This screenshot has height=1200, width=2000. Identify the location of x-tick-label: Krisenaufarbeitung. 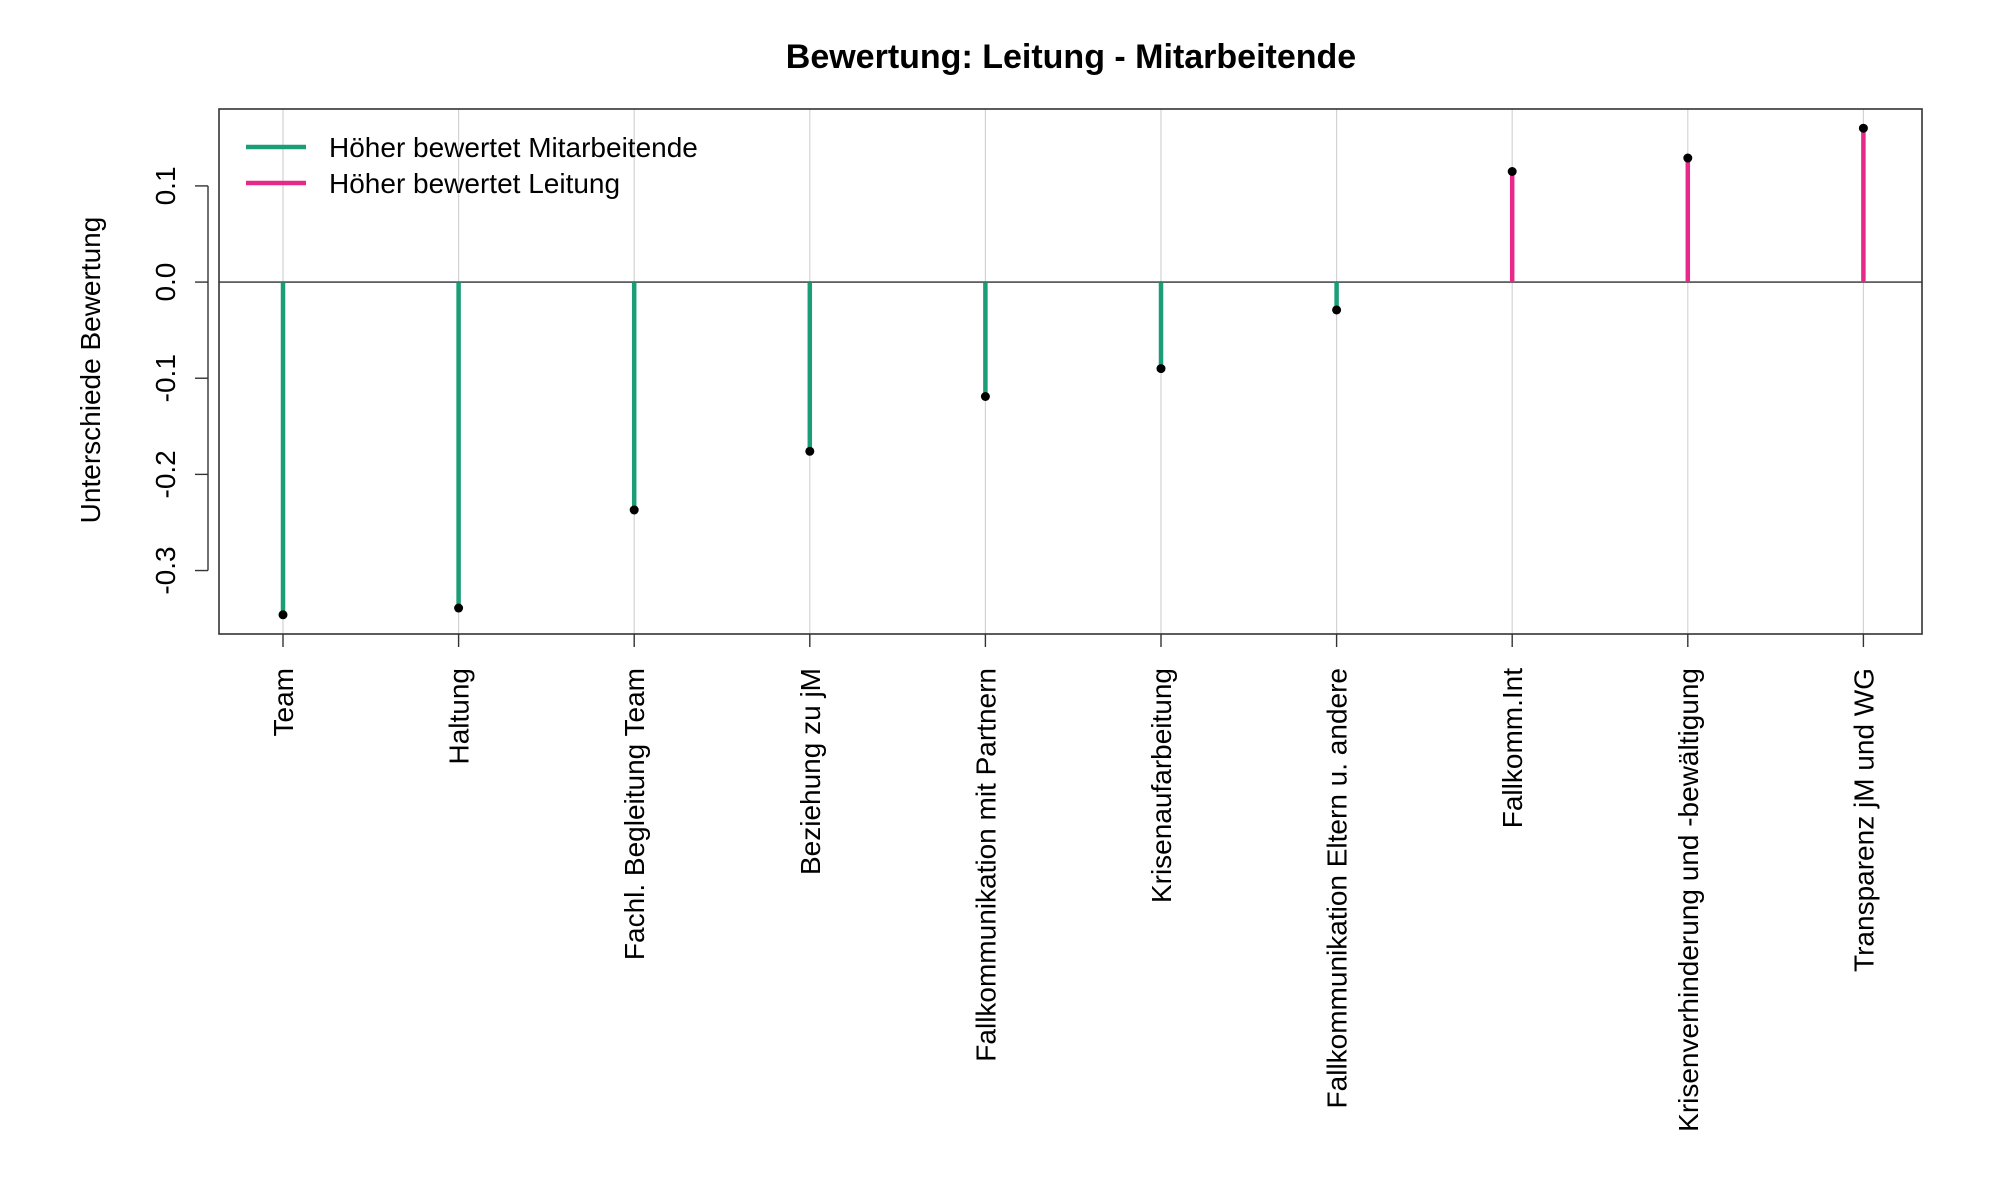
(1161, 785).